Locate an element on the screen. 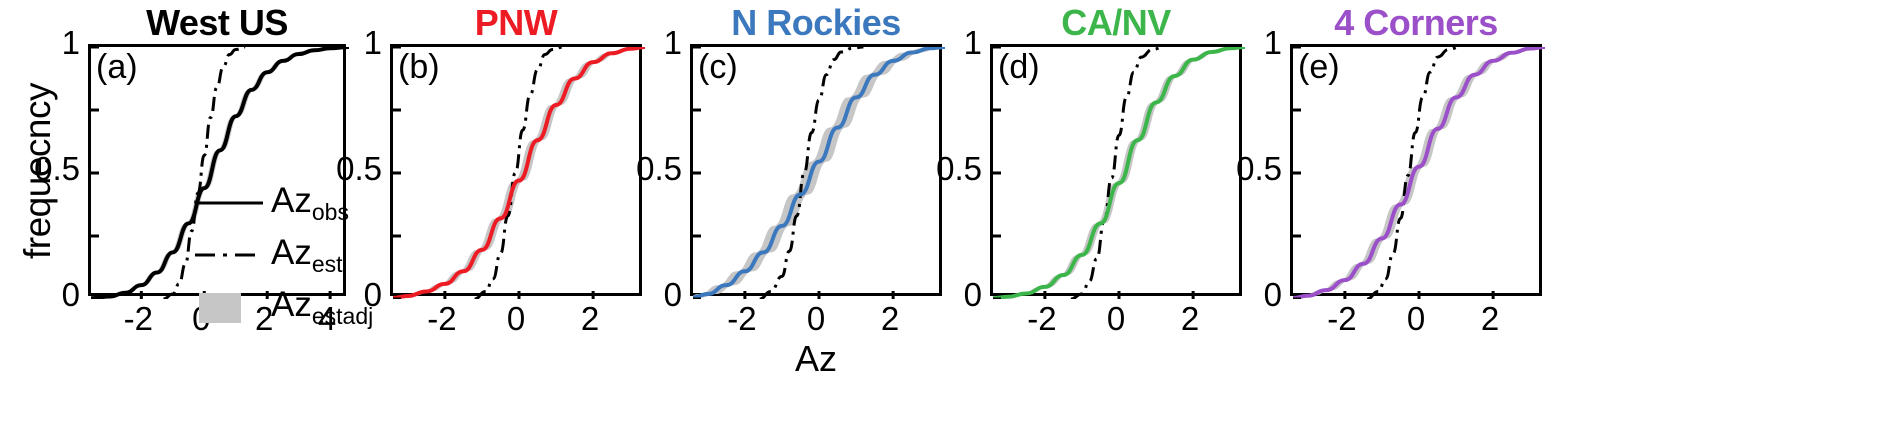  legend-label: Azobs is located at coordinates (310, 203).